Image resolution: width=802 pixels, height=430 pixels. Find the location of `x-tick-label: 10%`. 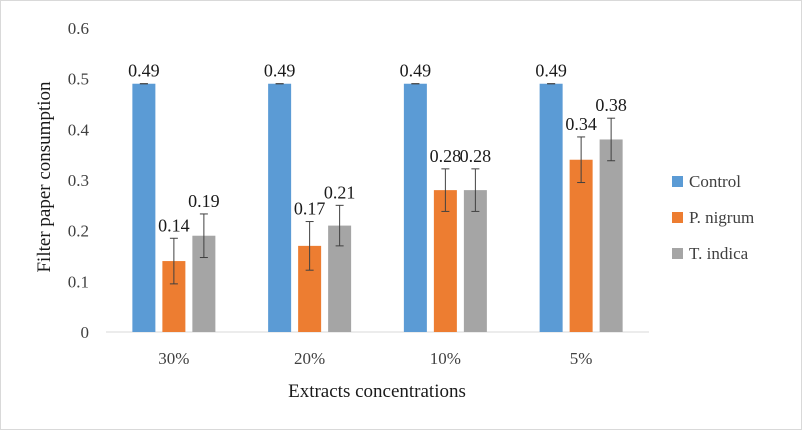

x-tick-label: 10% is located at coordinates (445, 358).